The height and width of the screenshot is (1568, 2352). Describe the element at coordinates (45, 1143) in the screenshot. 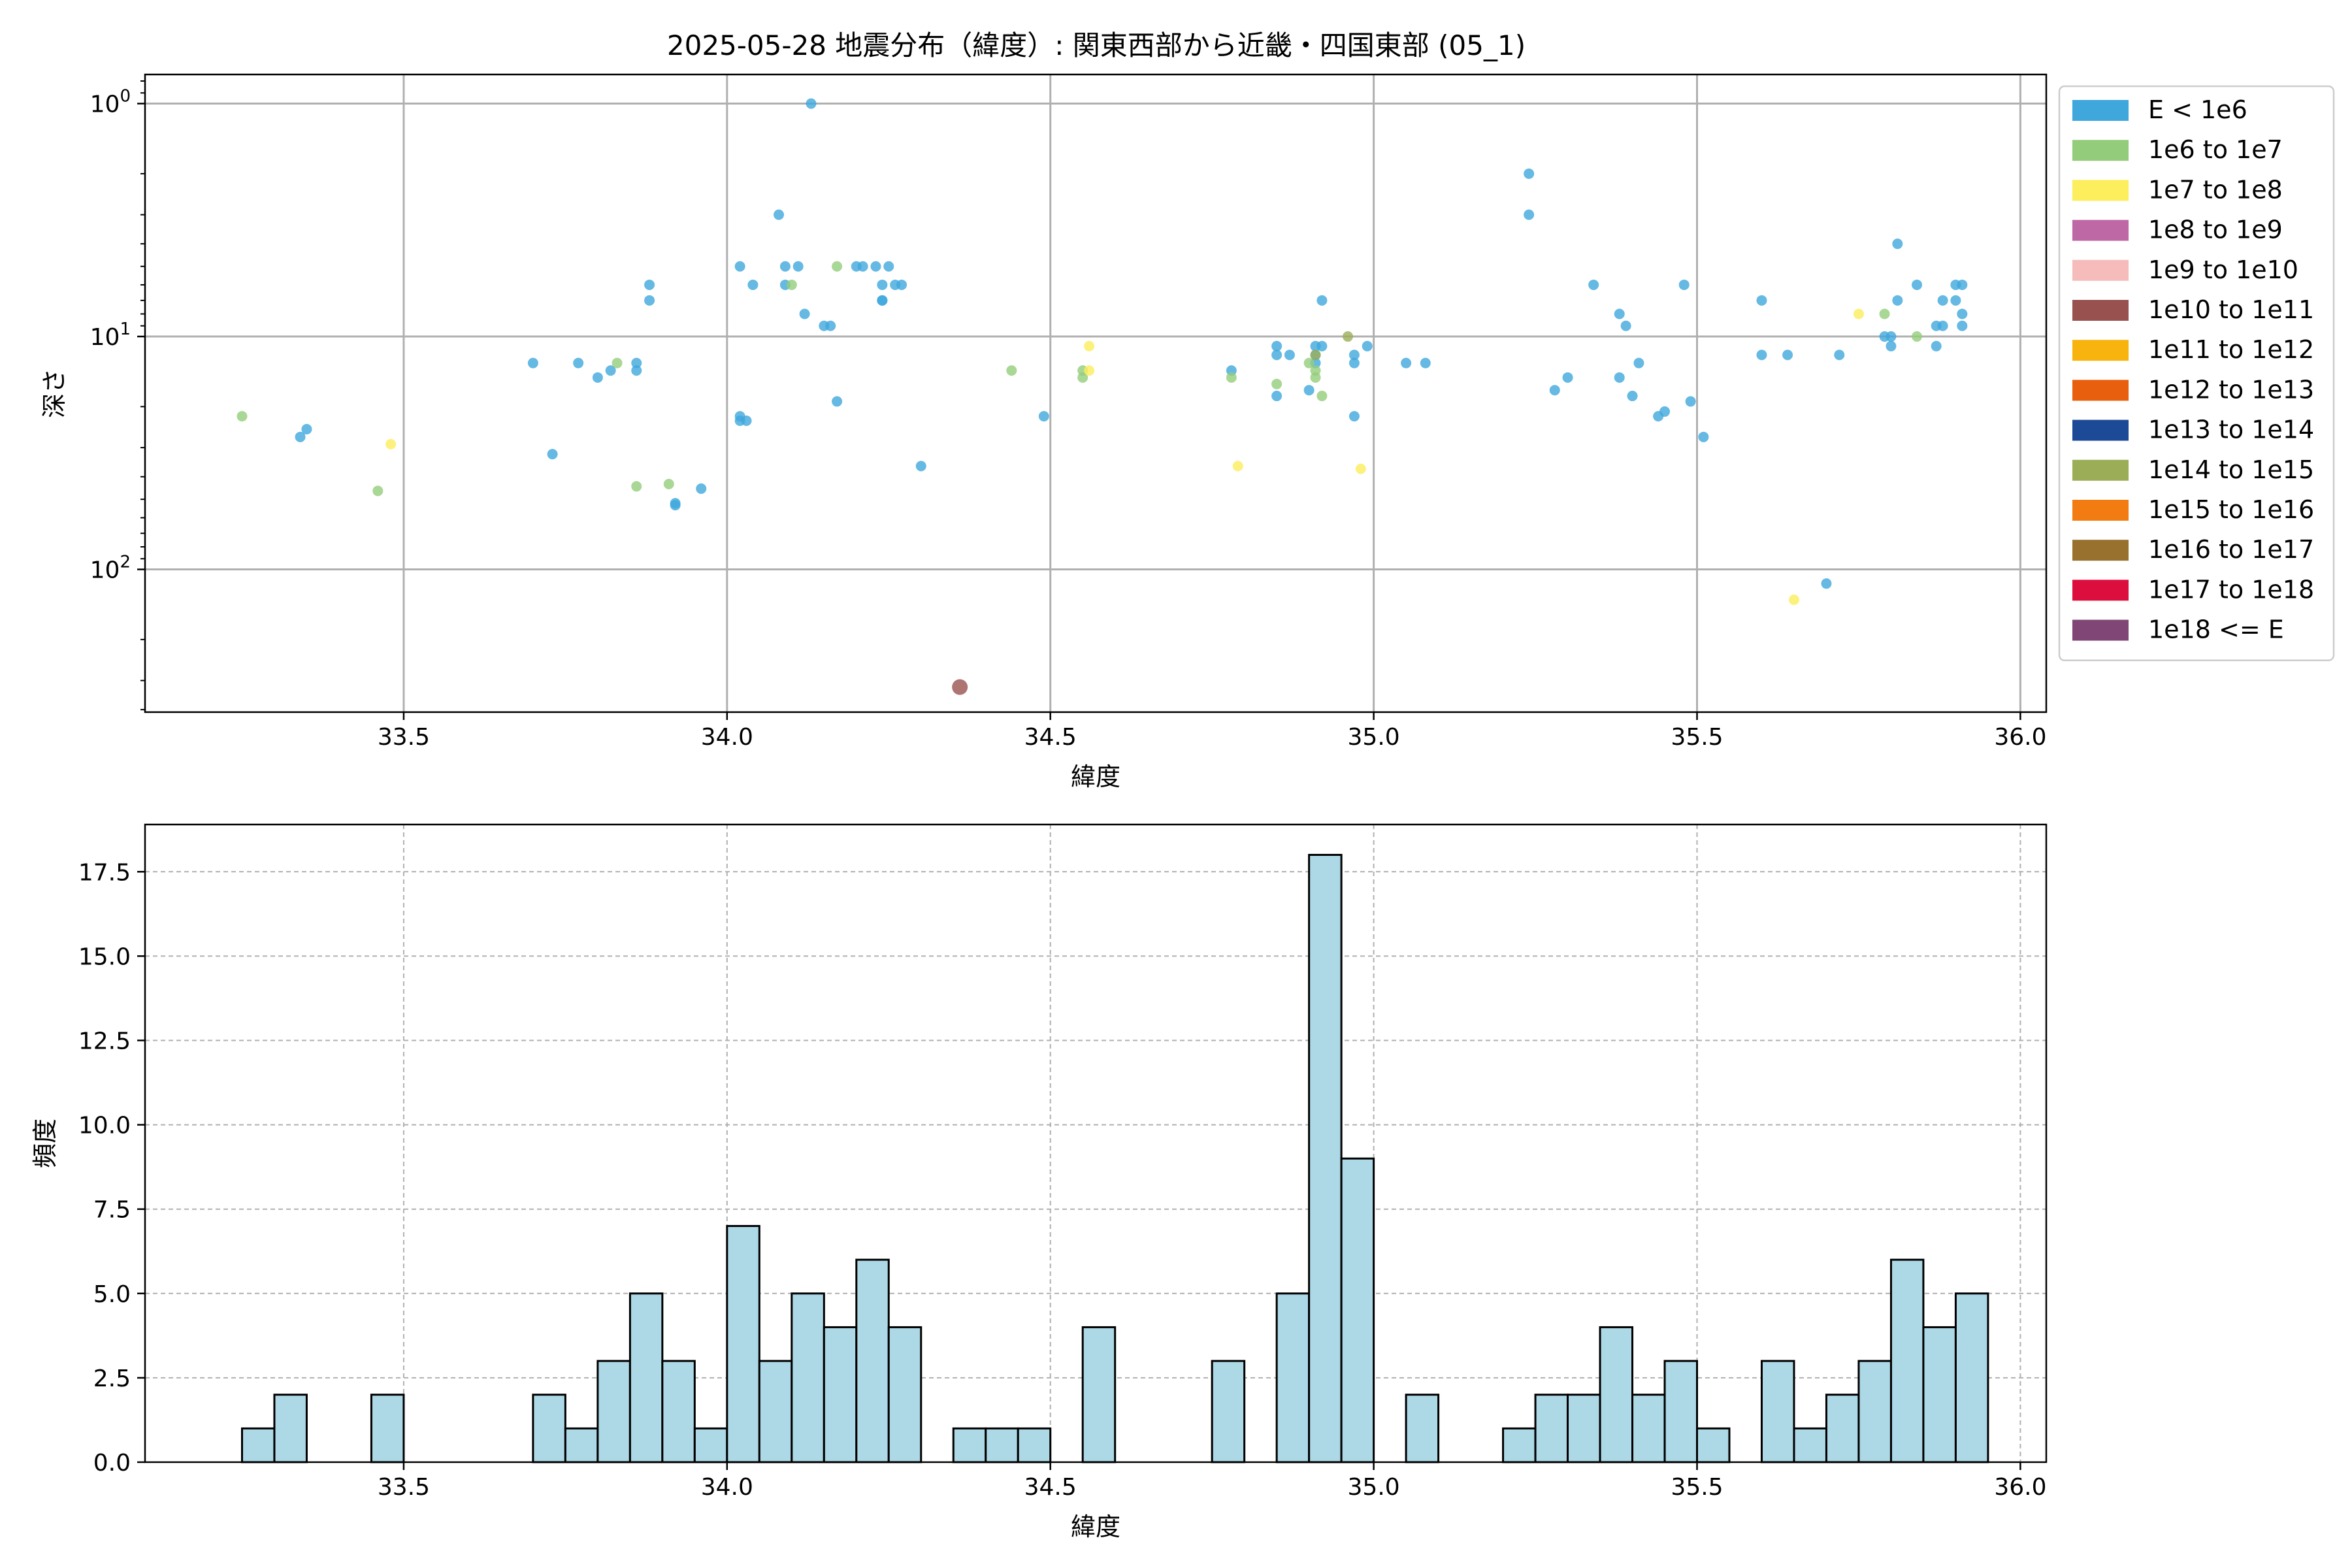

I see `y-axis-label: 頻度` at that location.